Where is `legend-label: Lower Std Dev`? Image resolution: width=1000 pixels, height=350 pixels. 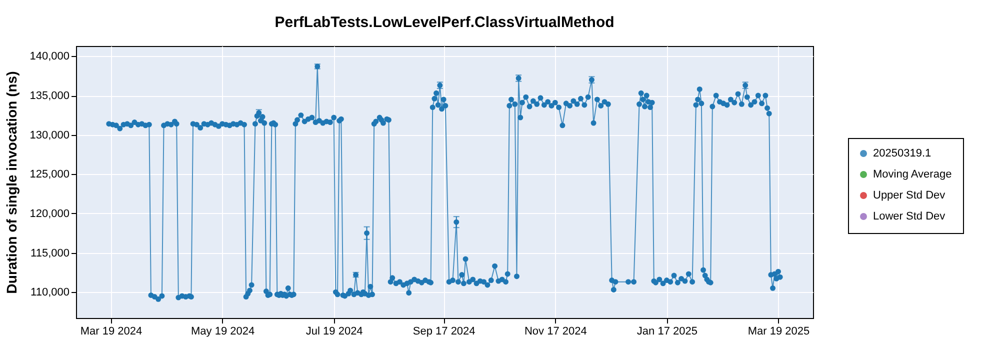 legend-label: Lower Std Dev is located at coordinates (909, 216).